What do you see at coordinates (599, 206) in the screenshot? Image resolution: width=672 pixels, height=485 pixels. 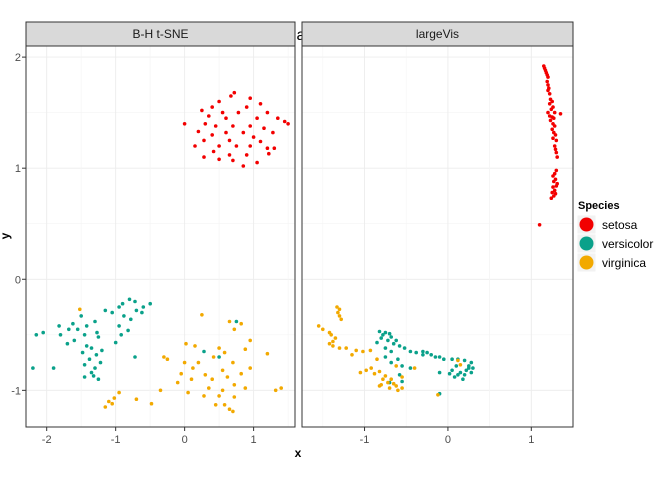 I see `legend-title: Species` at bounding box center [599, 206].